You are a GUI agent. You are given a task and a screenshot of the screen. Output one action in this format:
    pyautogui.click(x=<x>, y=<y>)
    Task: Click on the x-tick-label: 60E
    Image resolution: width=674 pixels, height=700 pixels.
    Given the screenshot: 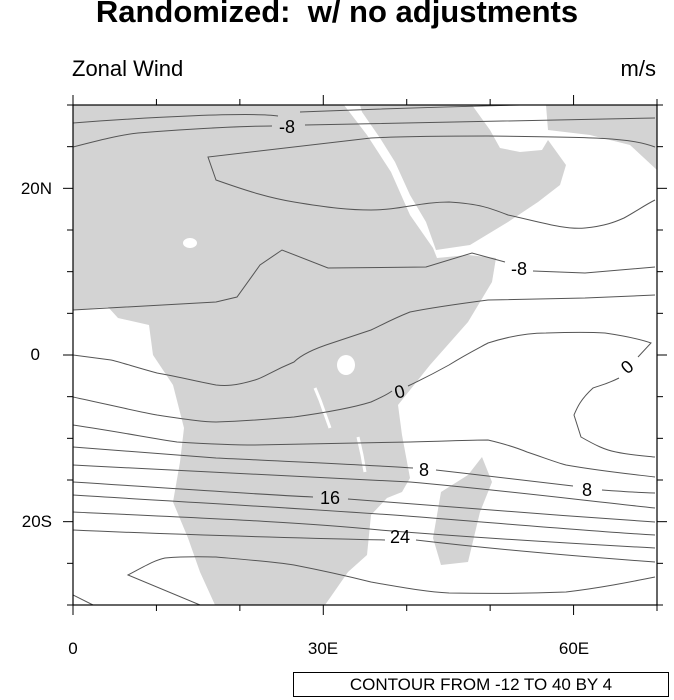 What is the action you would take?
    pyautogui.click(x=574, y=648)
    